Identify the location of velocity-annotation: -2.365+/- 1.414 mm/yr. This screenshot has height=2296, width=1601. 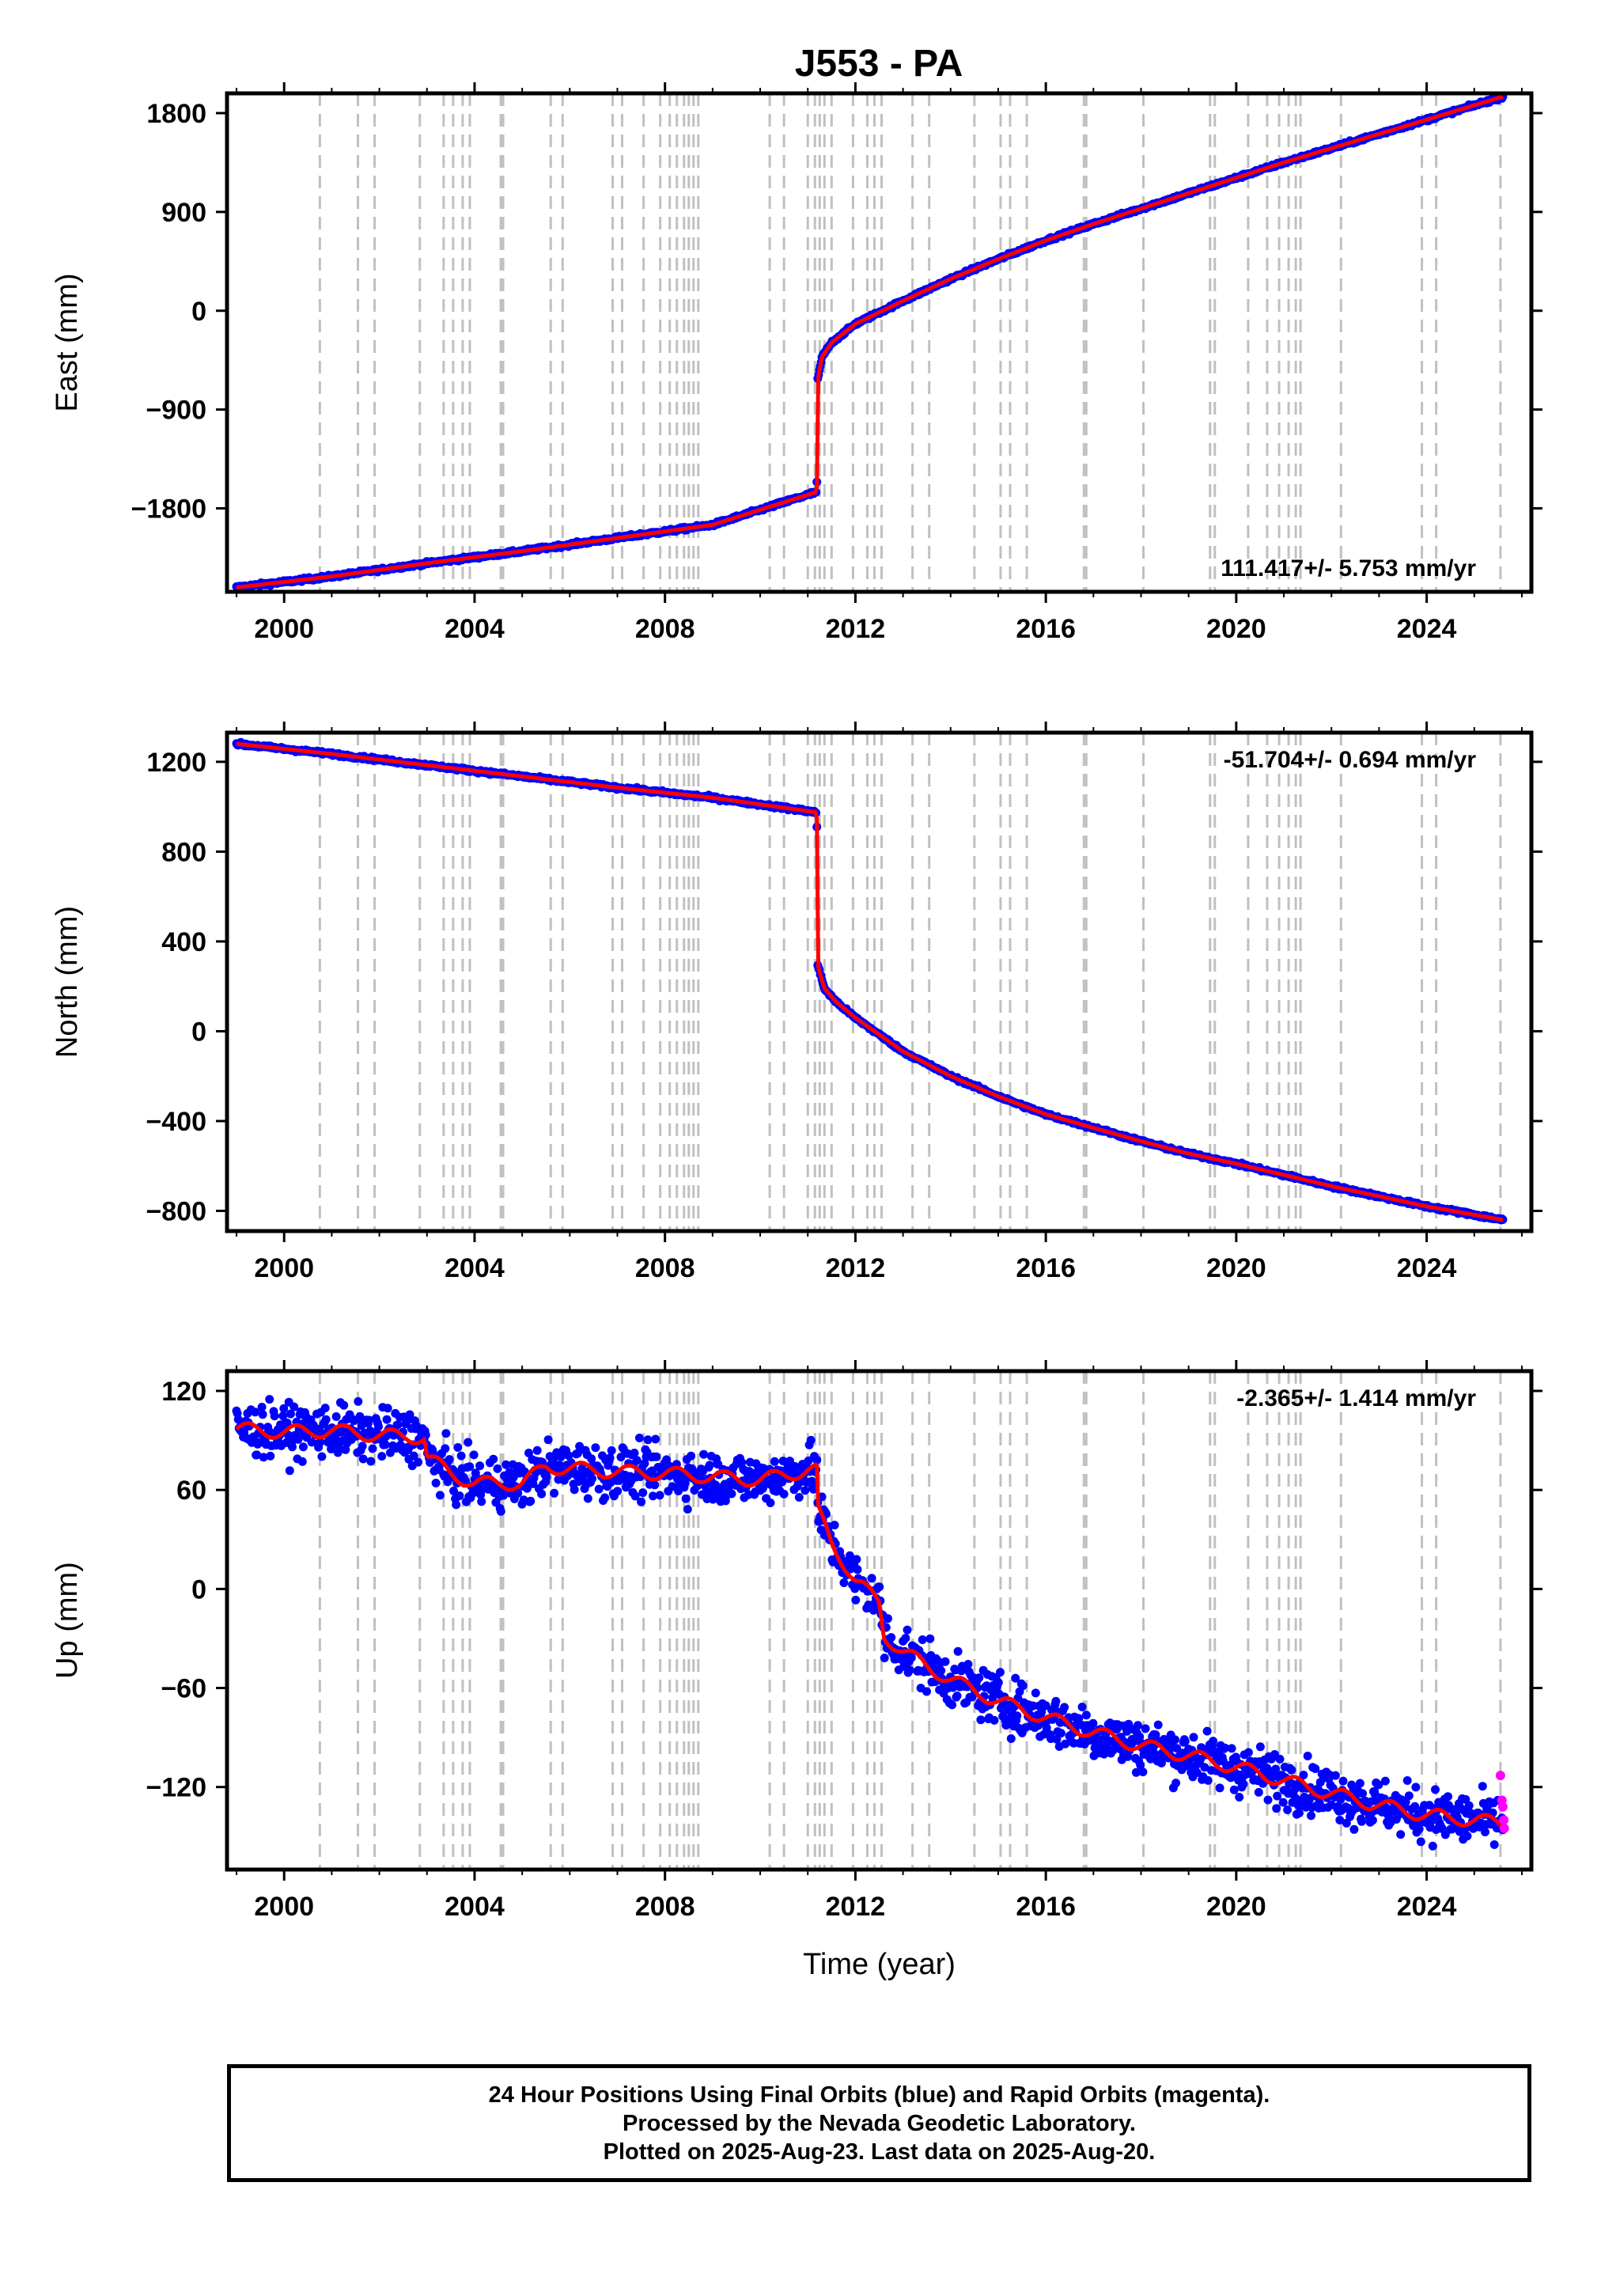
(1356, 1398).